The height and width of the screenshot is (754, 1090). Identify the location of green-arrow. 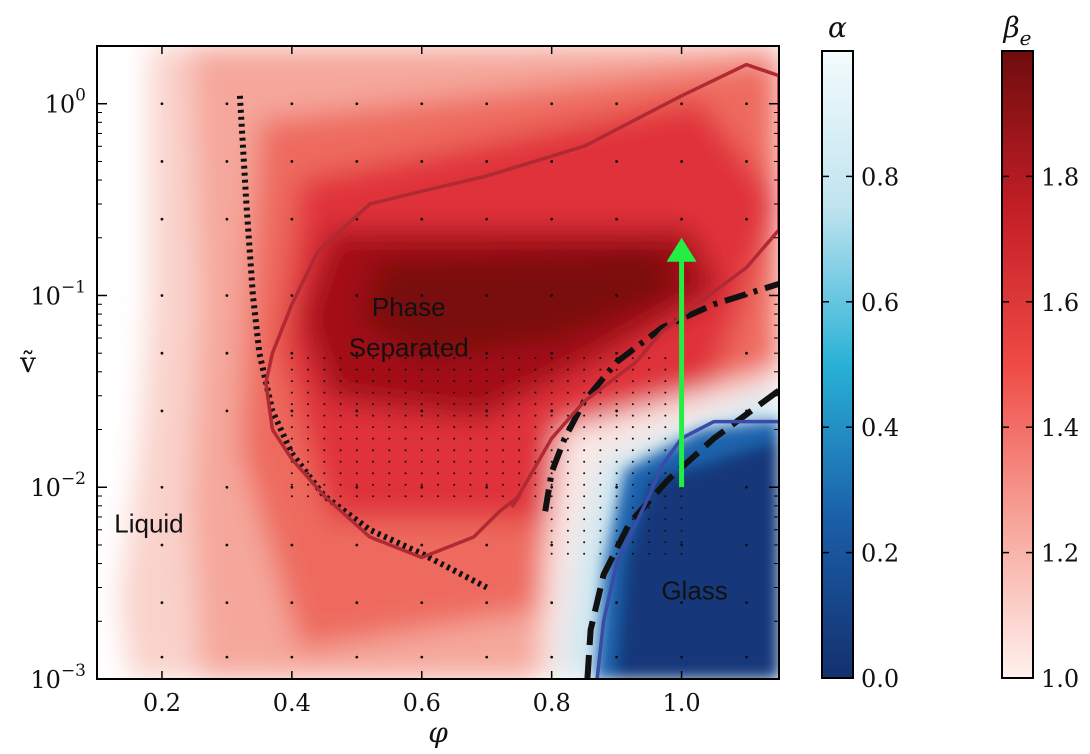
(681, 362).